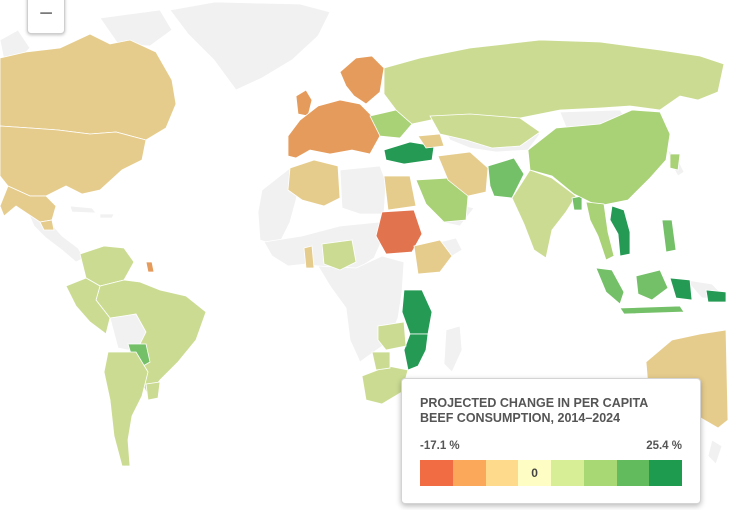 This screenshot has width=731, height=510. What do you see at coordinates (88, 306) in the screenshot?
I see `peru-ecuador` at bounding box center [88, 306].